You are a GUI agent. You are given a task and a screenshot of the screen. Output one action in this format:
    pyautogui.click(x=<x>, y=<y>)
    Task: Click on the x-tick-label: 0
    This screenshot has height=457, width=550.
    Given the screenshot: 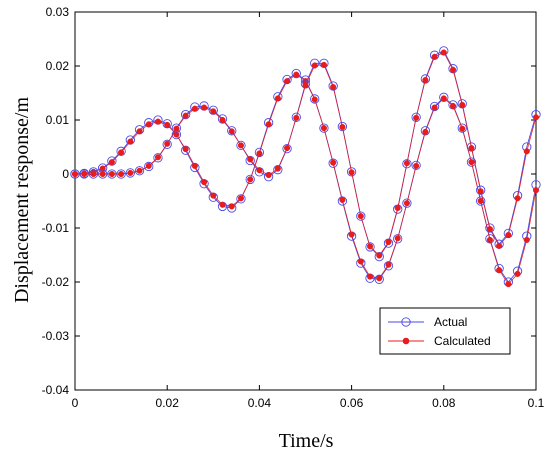 What is the action you would take?
    pyautogui.click(x=75, y=403)
    